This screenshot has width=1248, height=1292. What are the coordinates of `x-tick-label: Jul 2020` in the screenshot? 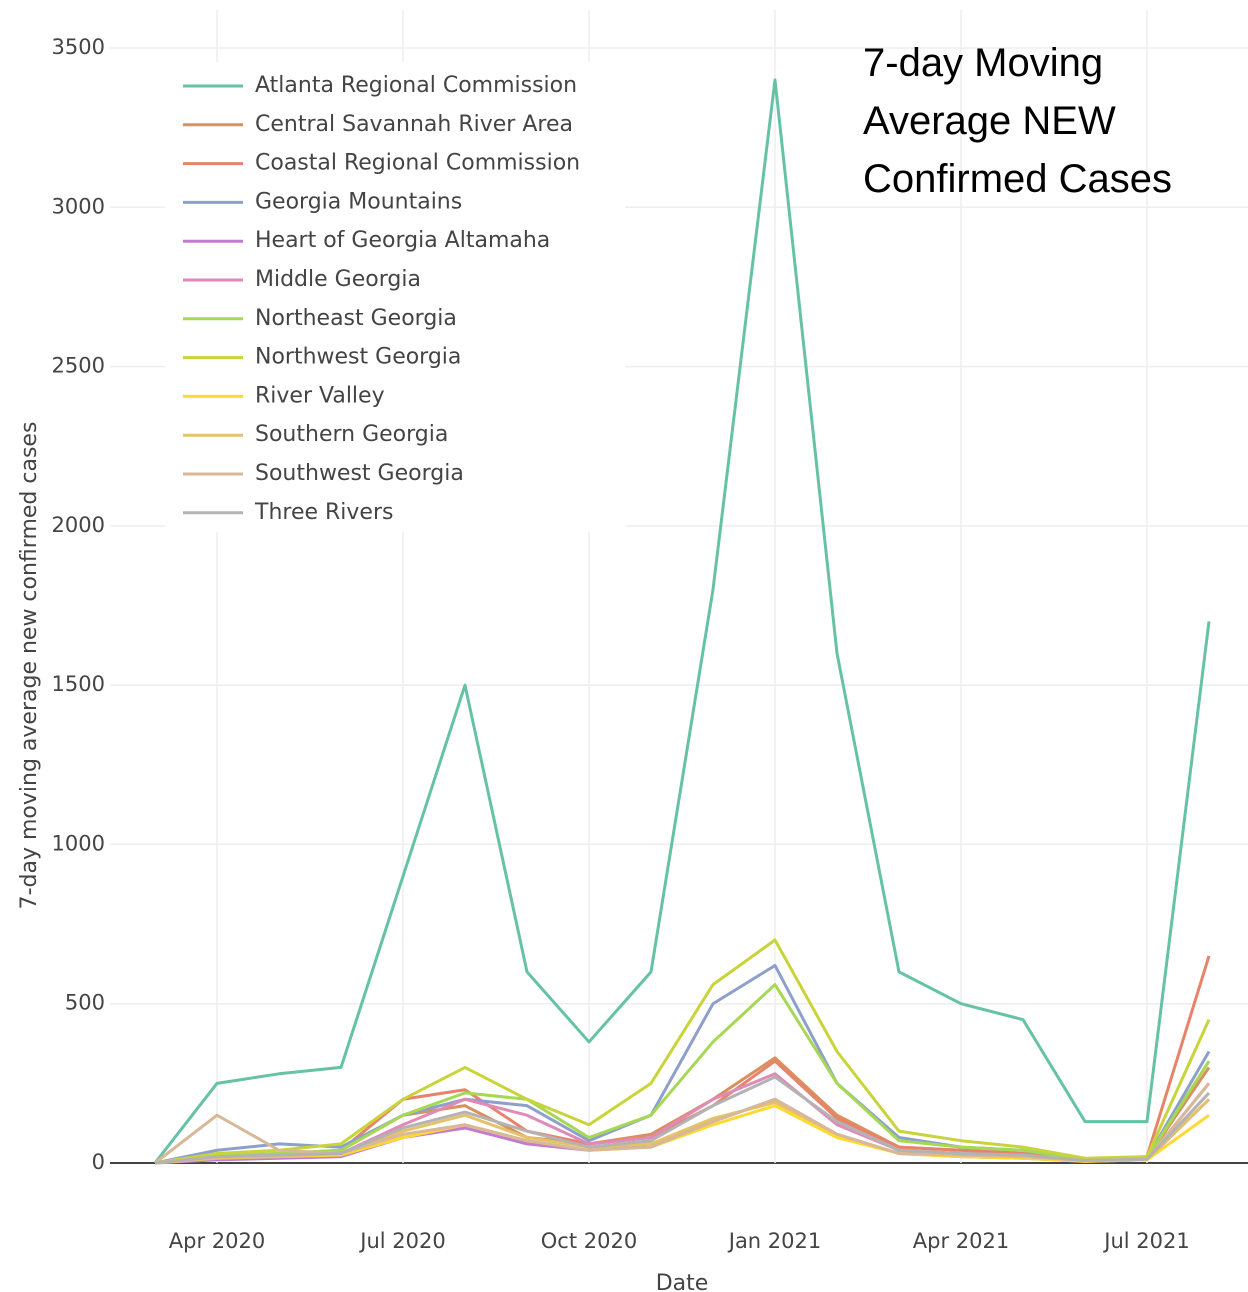 It's located at (401, 1241).